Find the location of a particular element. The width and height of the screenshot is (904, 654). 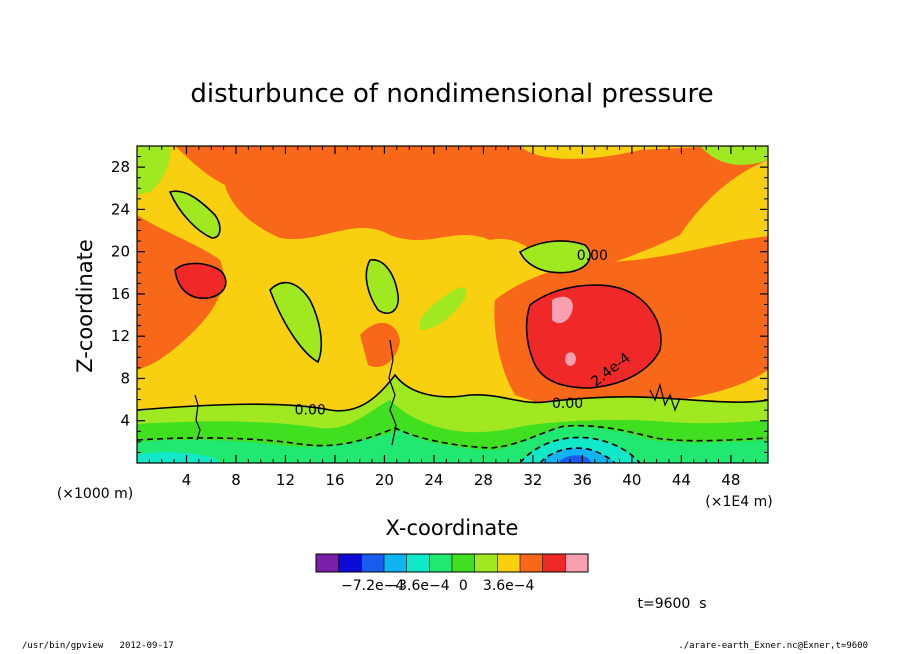

x-tick-label: 32 is located at coordinates (532, 480).